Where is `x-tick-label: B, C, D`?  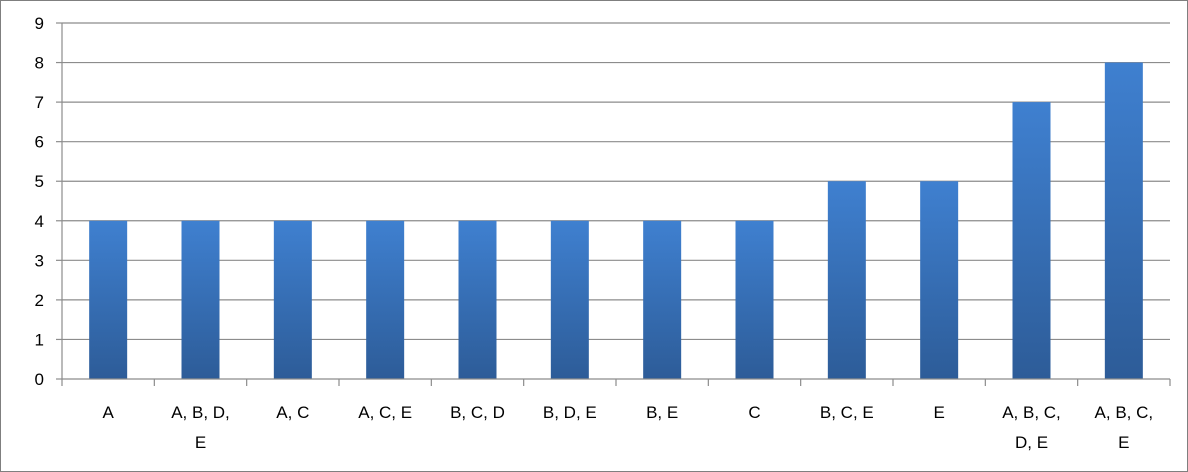 x-tick-label: B, C, D is located at coordinates (477, 412).